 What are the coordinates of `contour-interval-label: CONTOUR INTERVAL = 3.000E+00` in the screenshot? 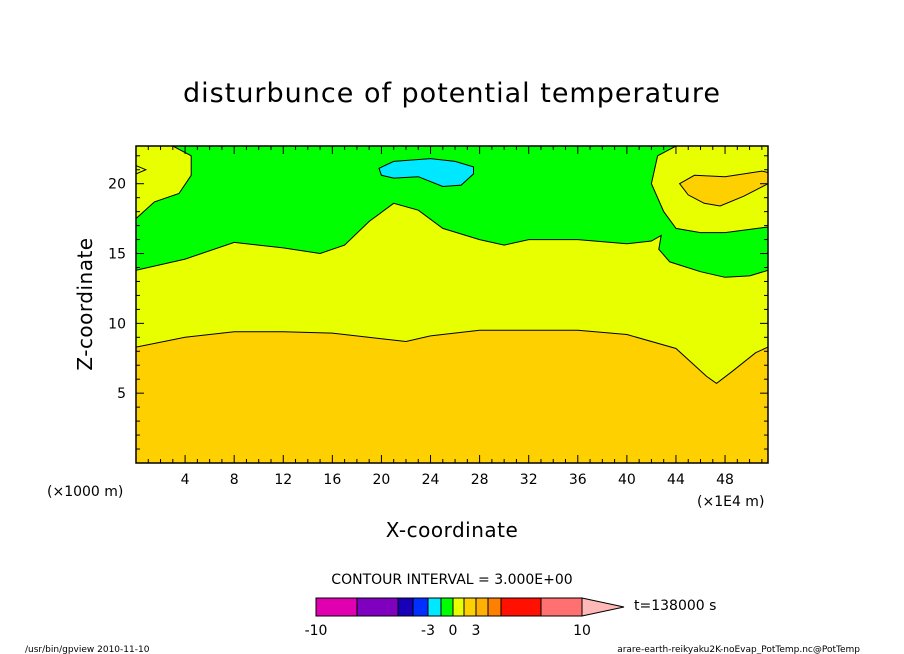 It's located at (451, 580).